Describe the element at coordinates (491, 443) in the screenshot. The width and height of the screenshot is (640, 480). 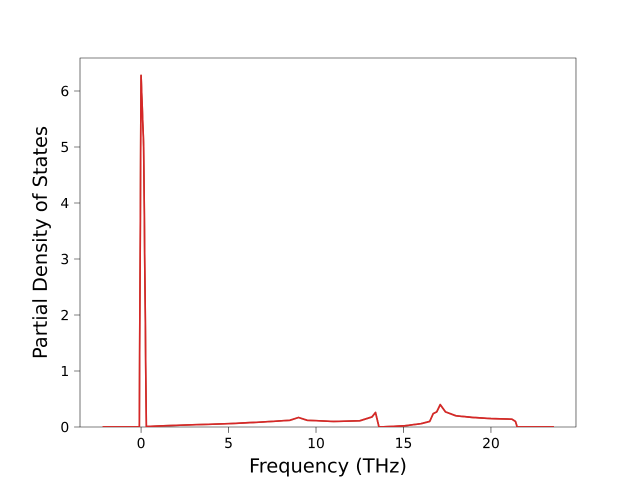
I see `x-tick-label: 20` at that location.